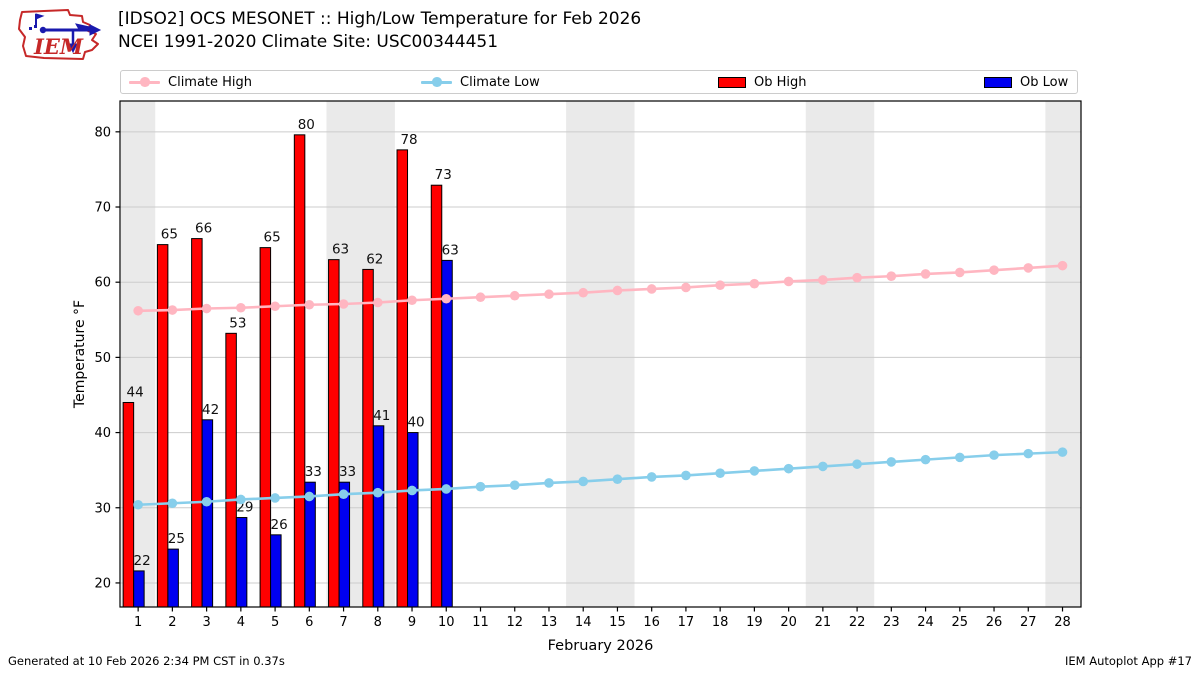  Describe the element at coordinates (500, 82) in the screenshot. I see `legend-label-climate-low: Climate Low` at that location.